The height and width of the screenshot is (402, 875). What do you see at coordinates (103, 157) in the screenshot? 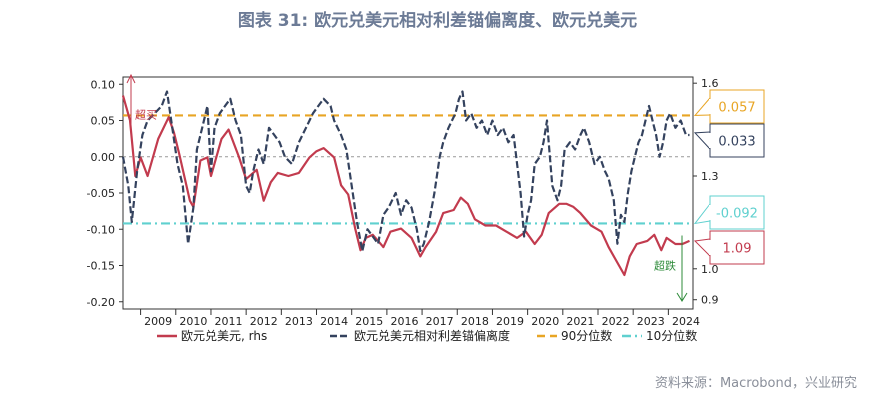
I see `y-left-tick-label: 0.00` at bounding box center [103, 157].